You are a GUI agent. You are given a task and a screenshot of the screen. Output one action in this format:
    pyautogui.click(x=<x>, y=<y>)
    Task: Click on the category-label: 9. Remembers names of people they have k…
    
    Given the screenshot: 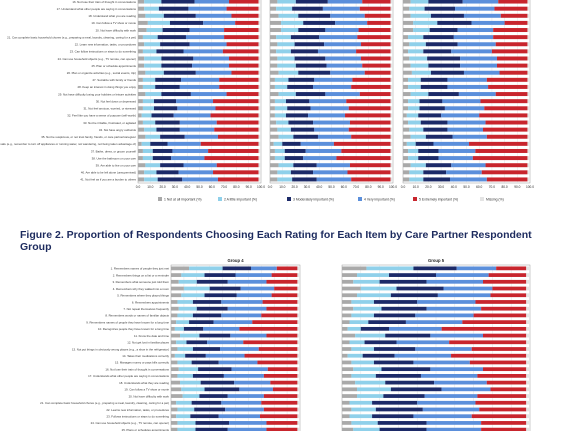 What is the action you would take?
    pyautogui.click(x=127, y=322)
    